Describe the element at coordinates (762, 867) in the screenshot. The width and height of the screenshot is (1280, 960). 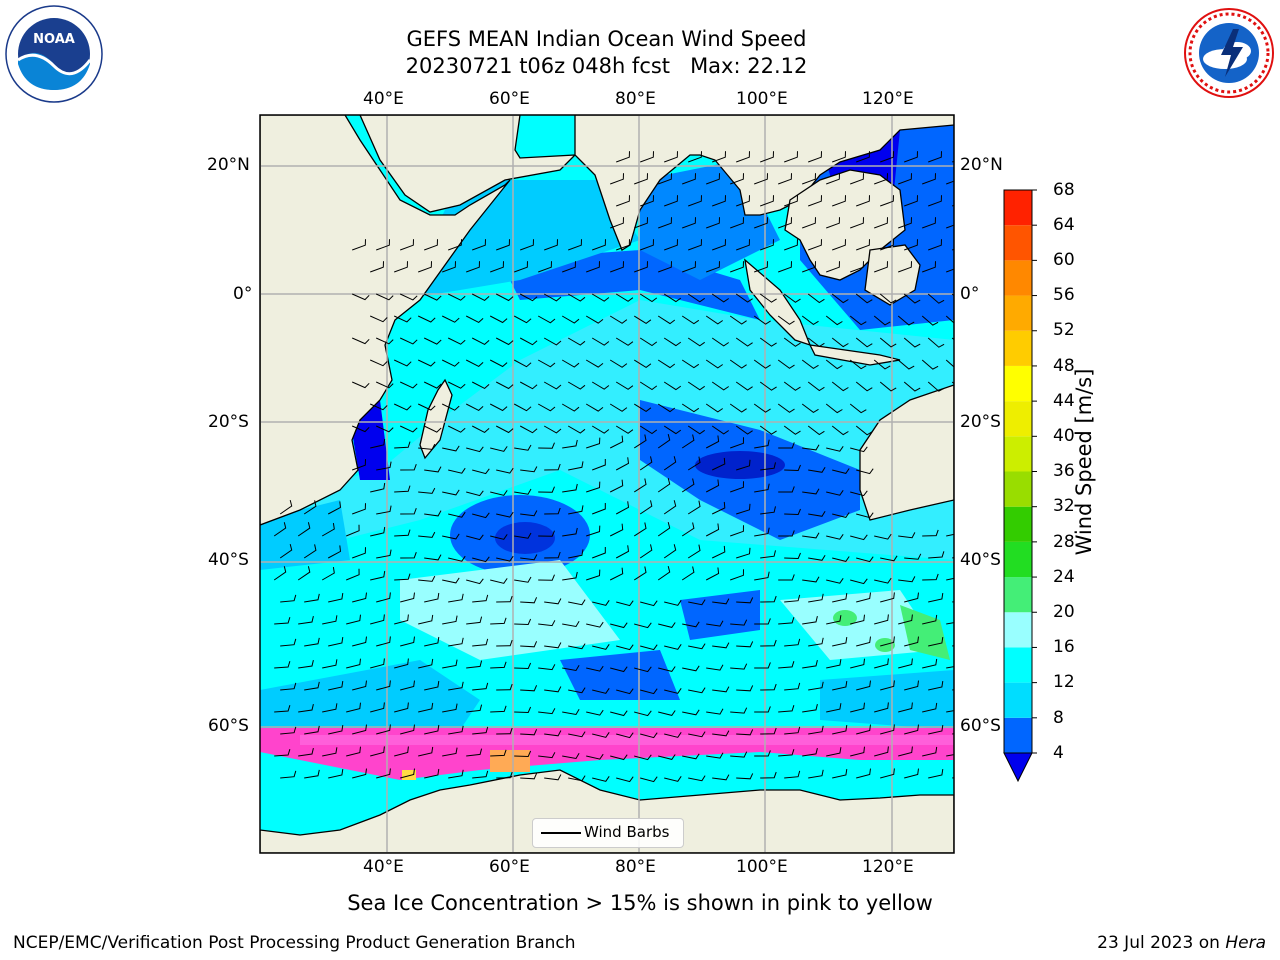
I see `lon-label-bottom-100: 100°E` at that location.